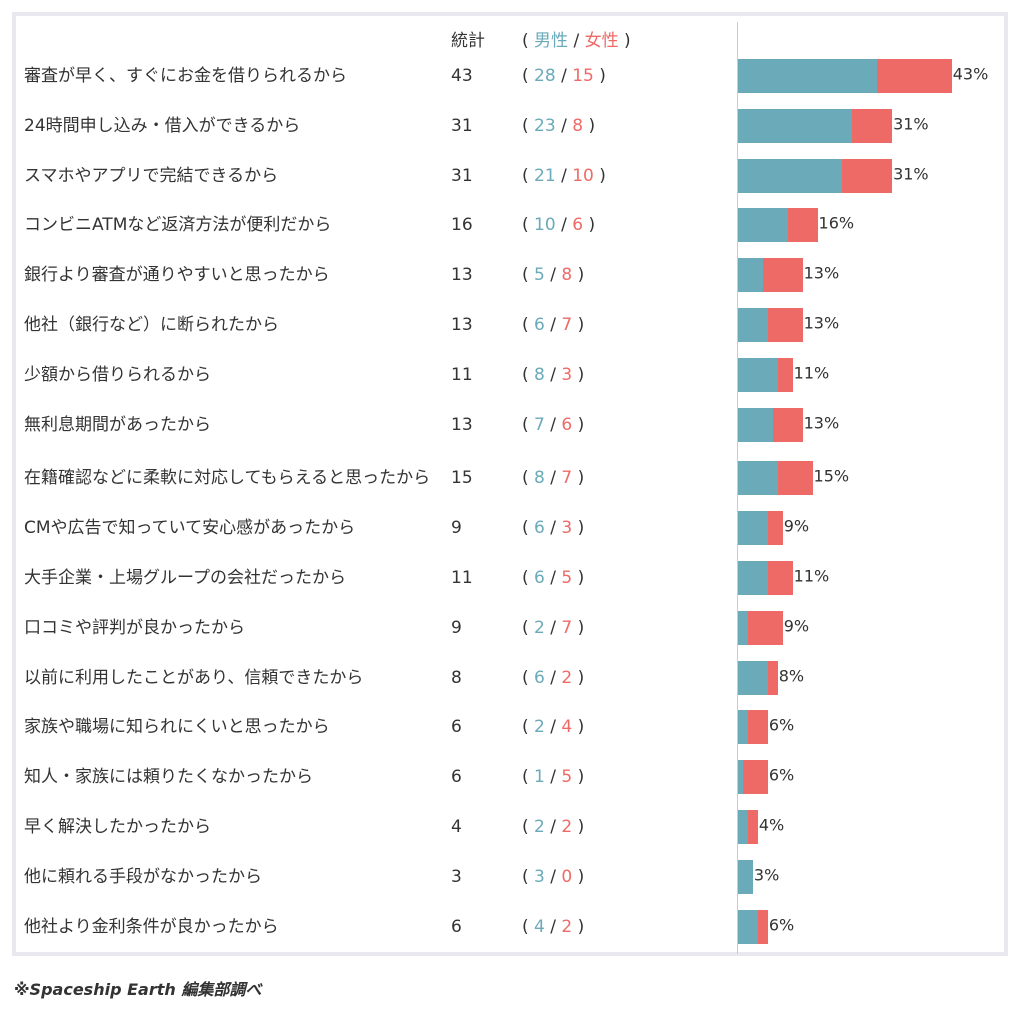  Describe the element at coordinates (545, 76) in the screenshot. I see `male-value: 28` at that location.